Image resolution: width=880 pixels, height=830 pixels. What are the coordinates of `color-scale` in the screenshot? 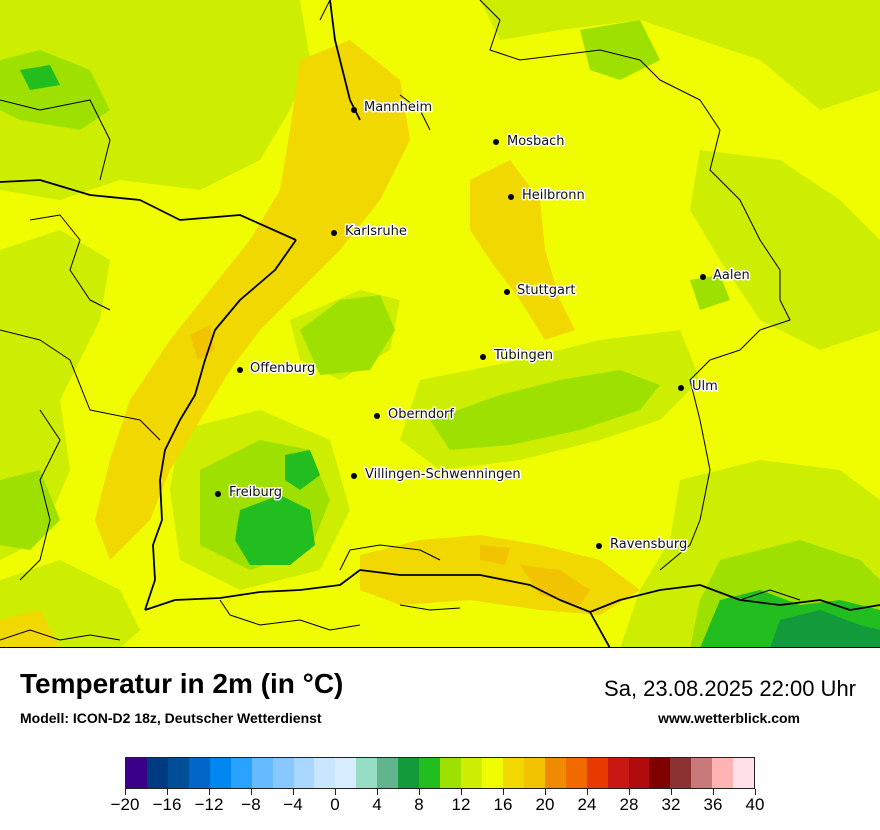 It's located at (440, 773).